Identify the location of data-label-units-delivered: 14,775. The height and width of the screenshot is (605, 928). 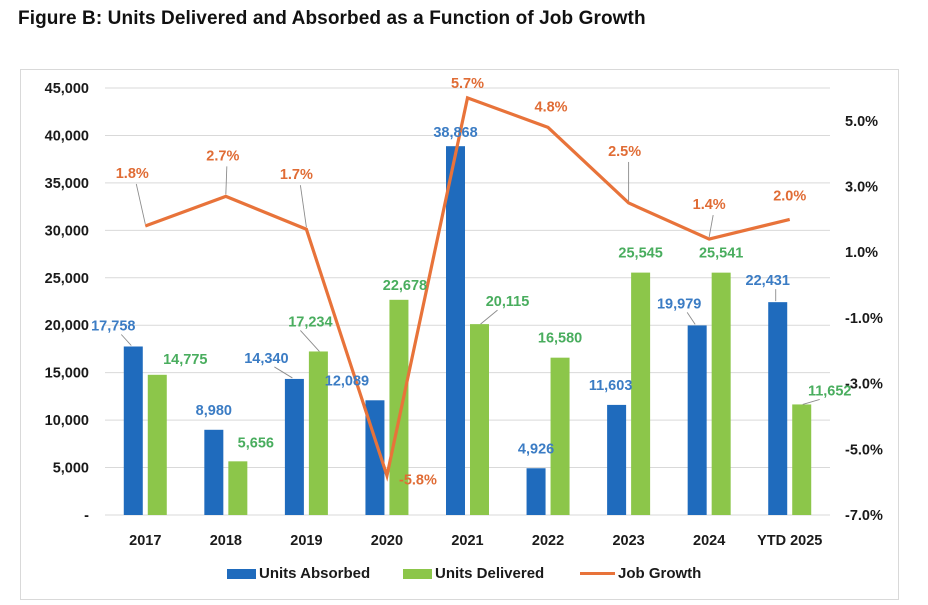
(185, 360).